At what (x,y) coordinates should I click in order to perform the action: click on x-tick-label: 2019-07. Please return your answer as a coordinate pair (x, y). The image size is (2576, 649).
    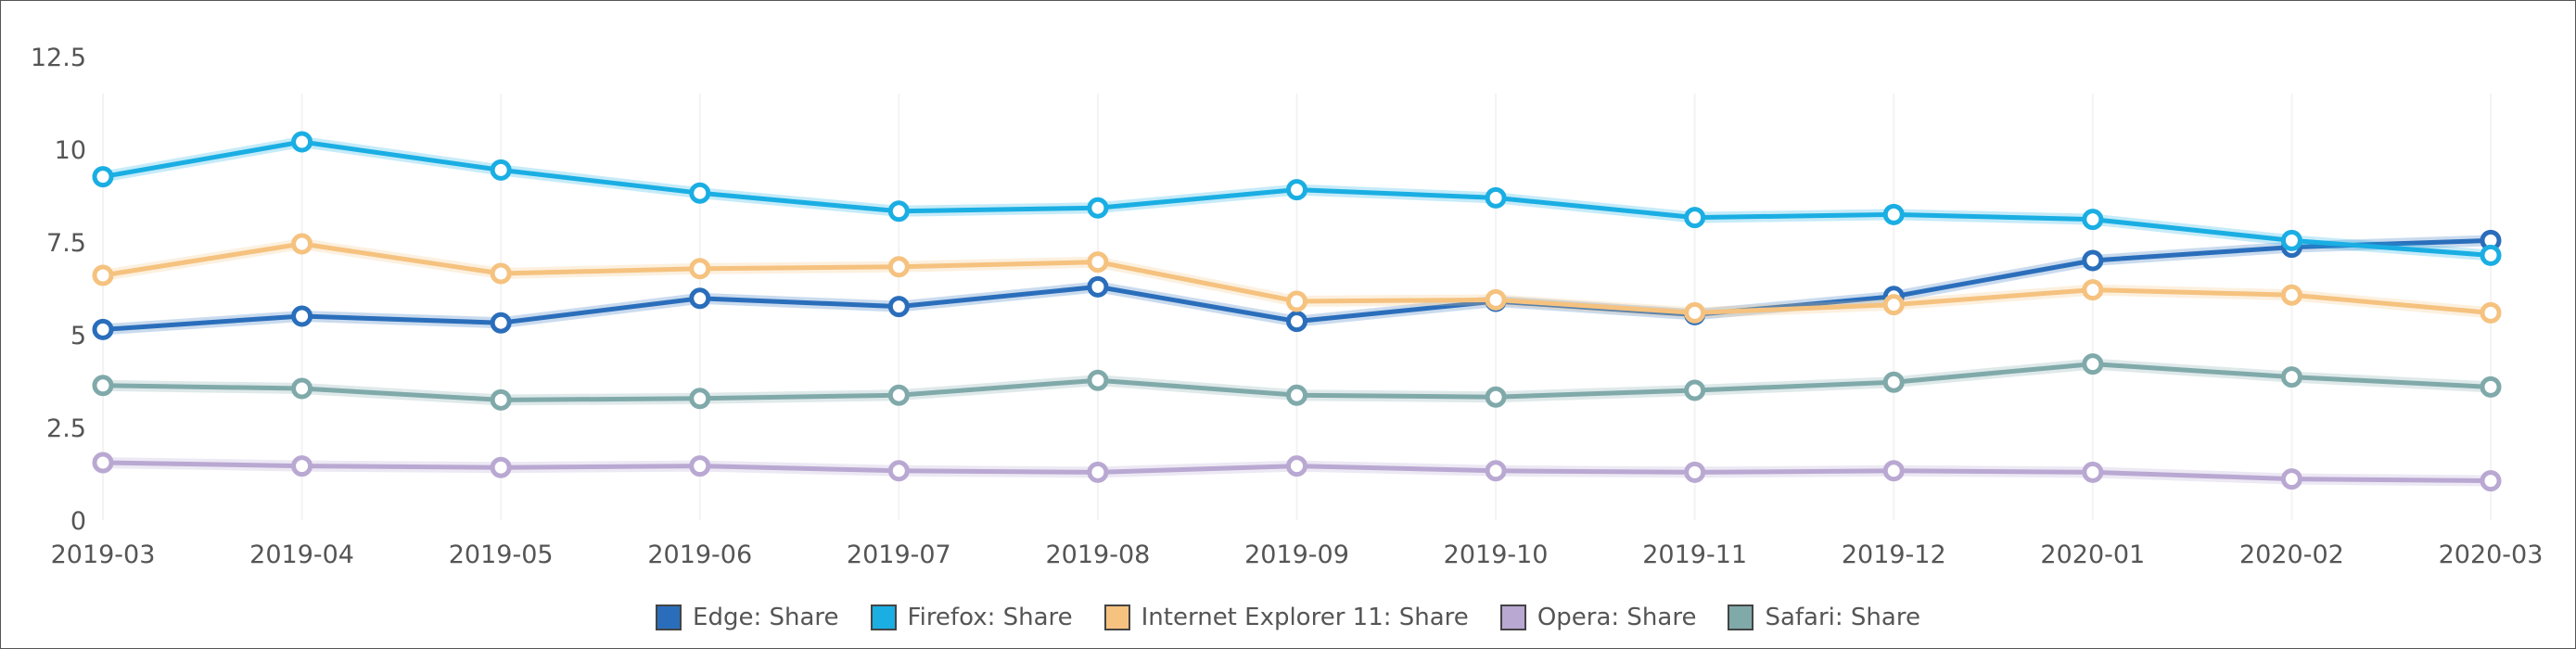
    Looking at the image, I should click on (899, 555).